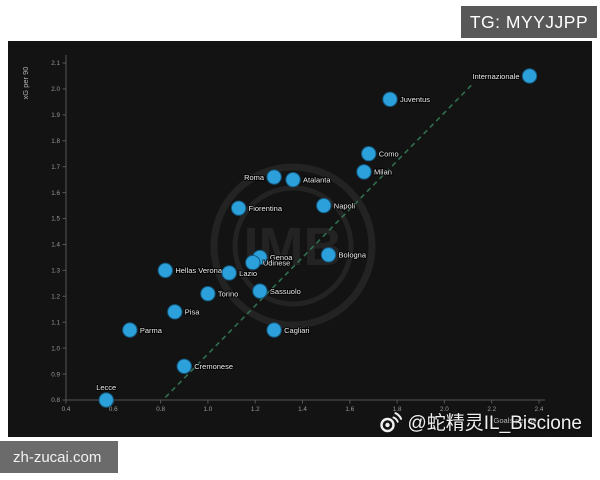 The height and width of the screenshot is (480, 600). What do you see at coordinates (55, 271) in the screenshot?
I see `y-tick-label: 1.3` at bounding box center [55, 271].